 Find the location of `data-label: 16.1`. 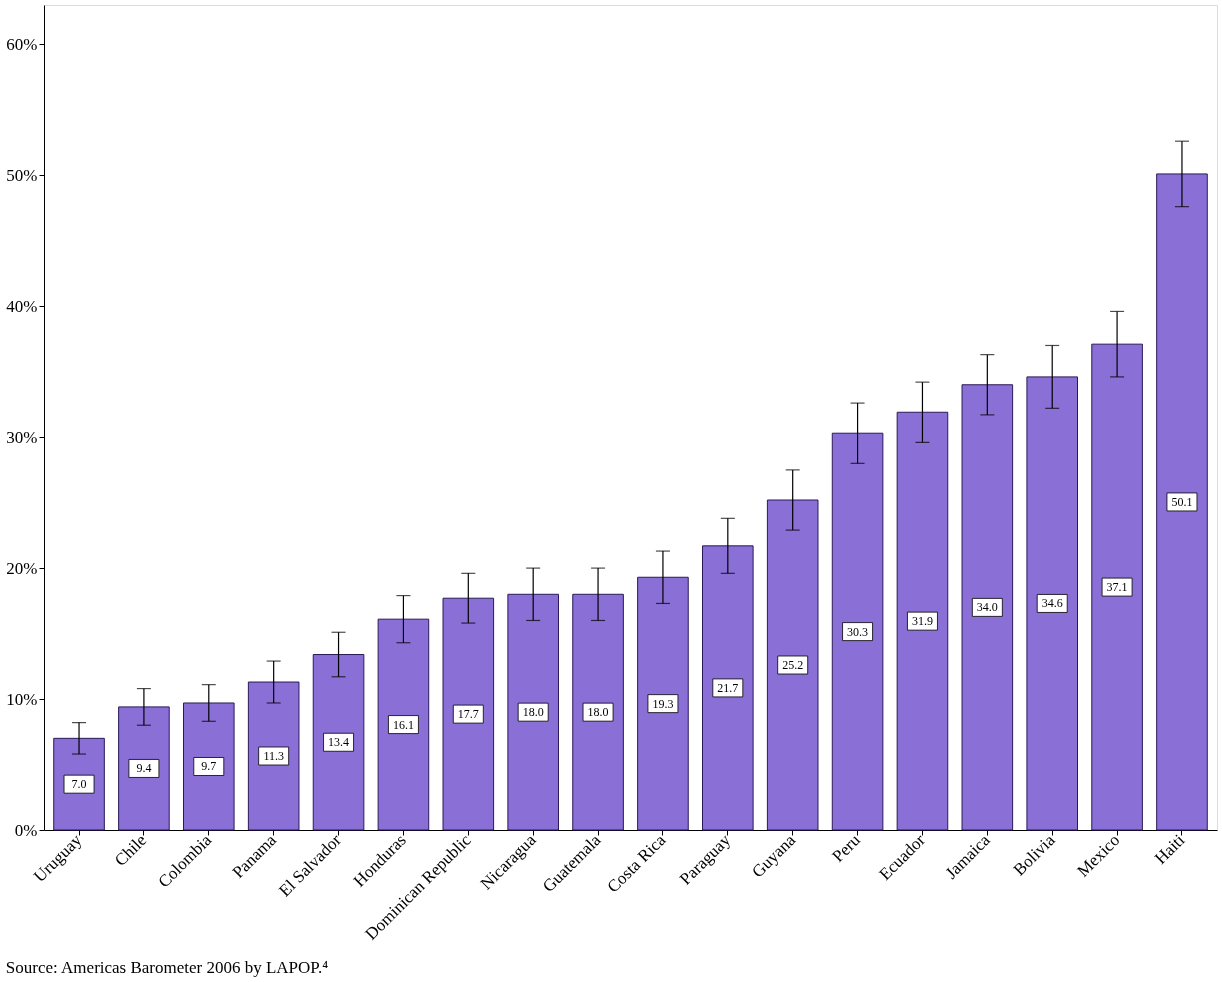

data-label: 16.1 is located at coordinates (403, 724).